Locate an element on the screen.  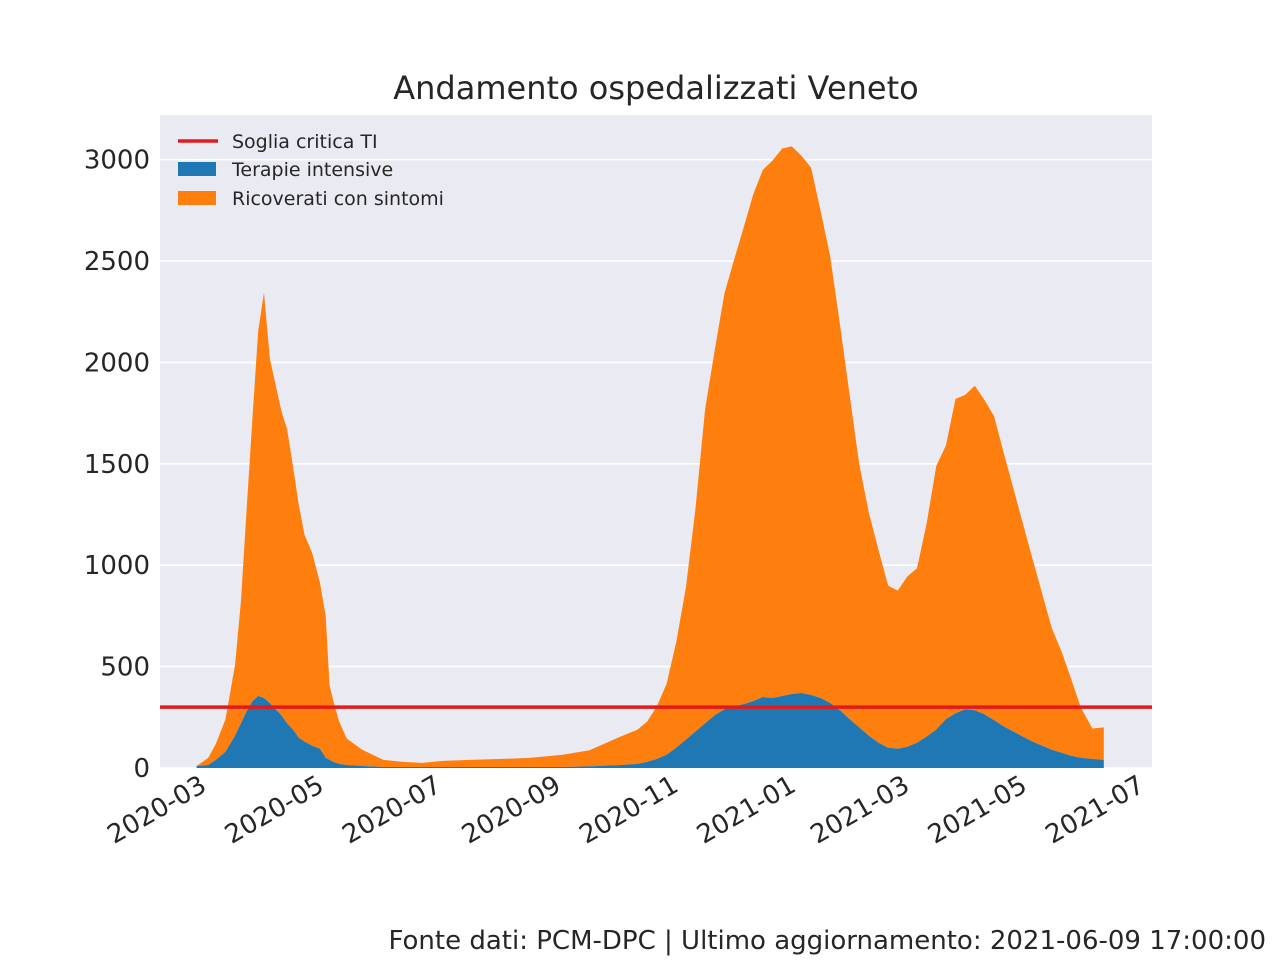
y-tick-label: 0 is located at coordinates (141, 769).